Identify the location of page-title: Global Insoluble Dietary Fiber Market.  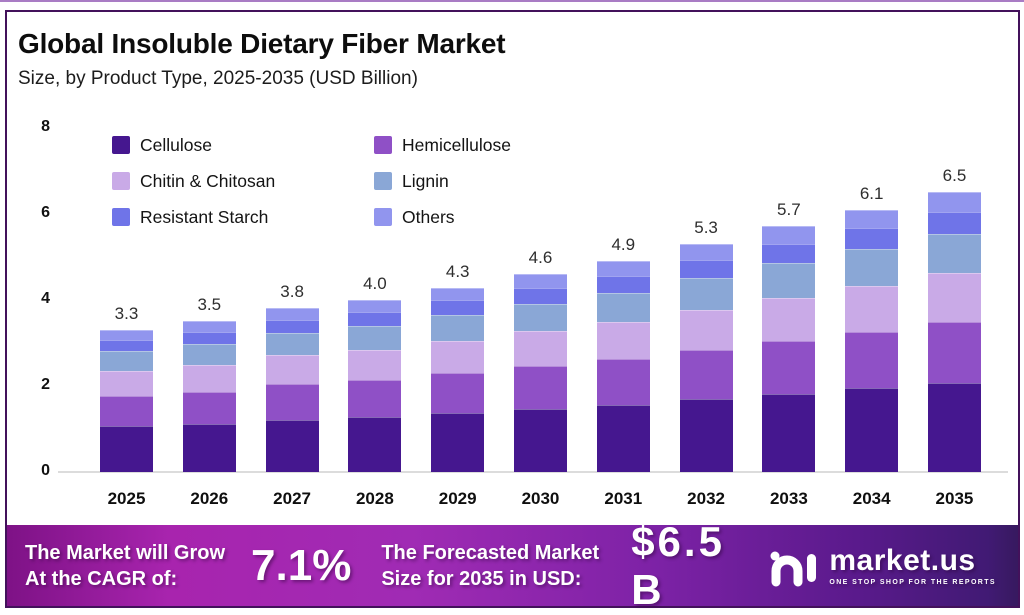
(262, 43).